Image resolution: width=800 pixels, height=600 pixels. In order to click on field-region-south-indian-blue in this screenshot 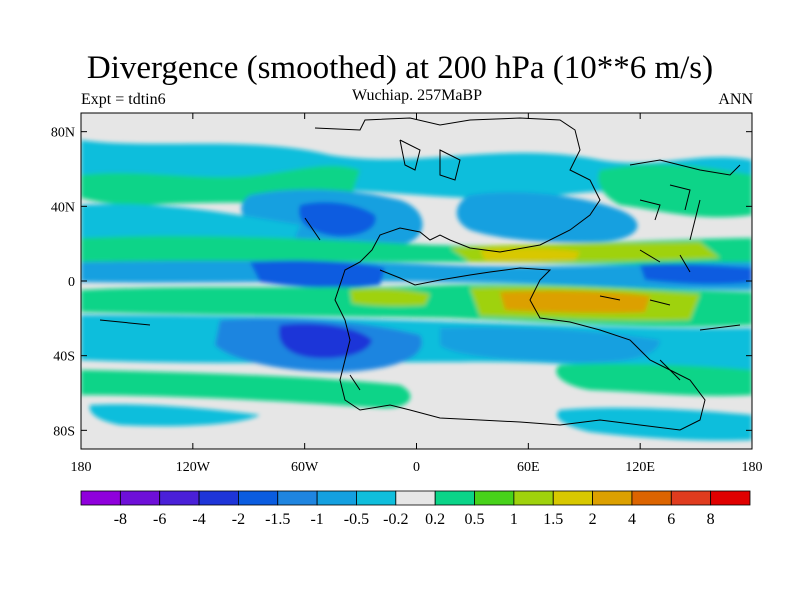, I will do `click(550, 345)`.